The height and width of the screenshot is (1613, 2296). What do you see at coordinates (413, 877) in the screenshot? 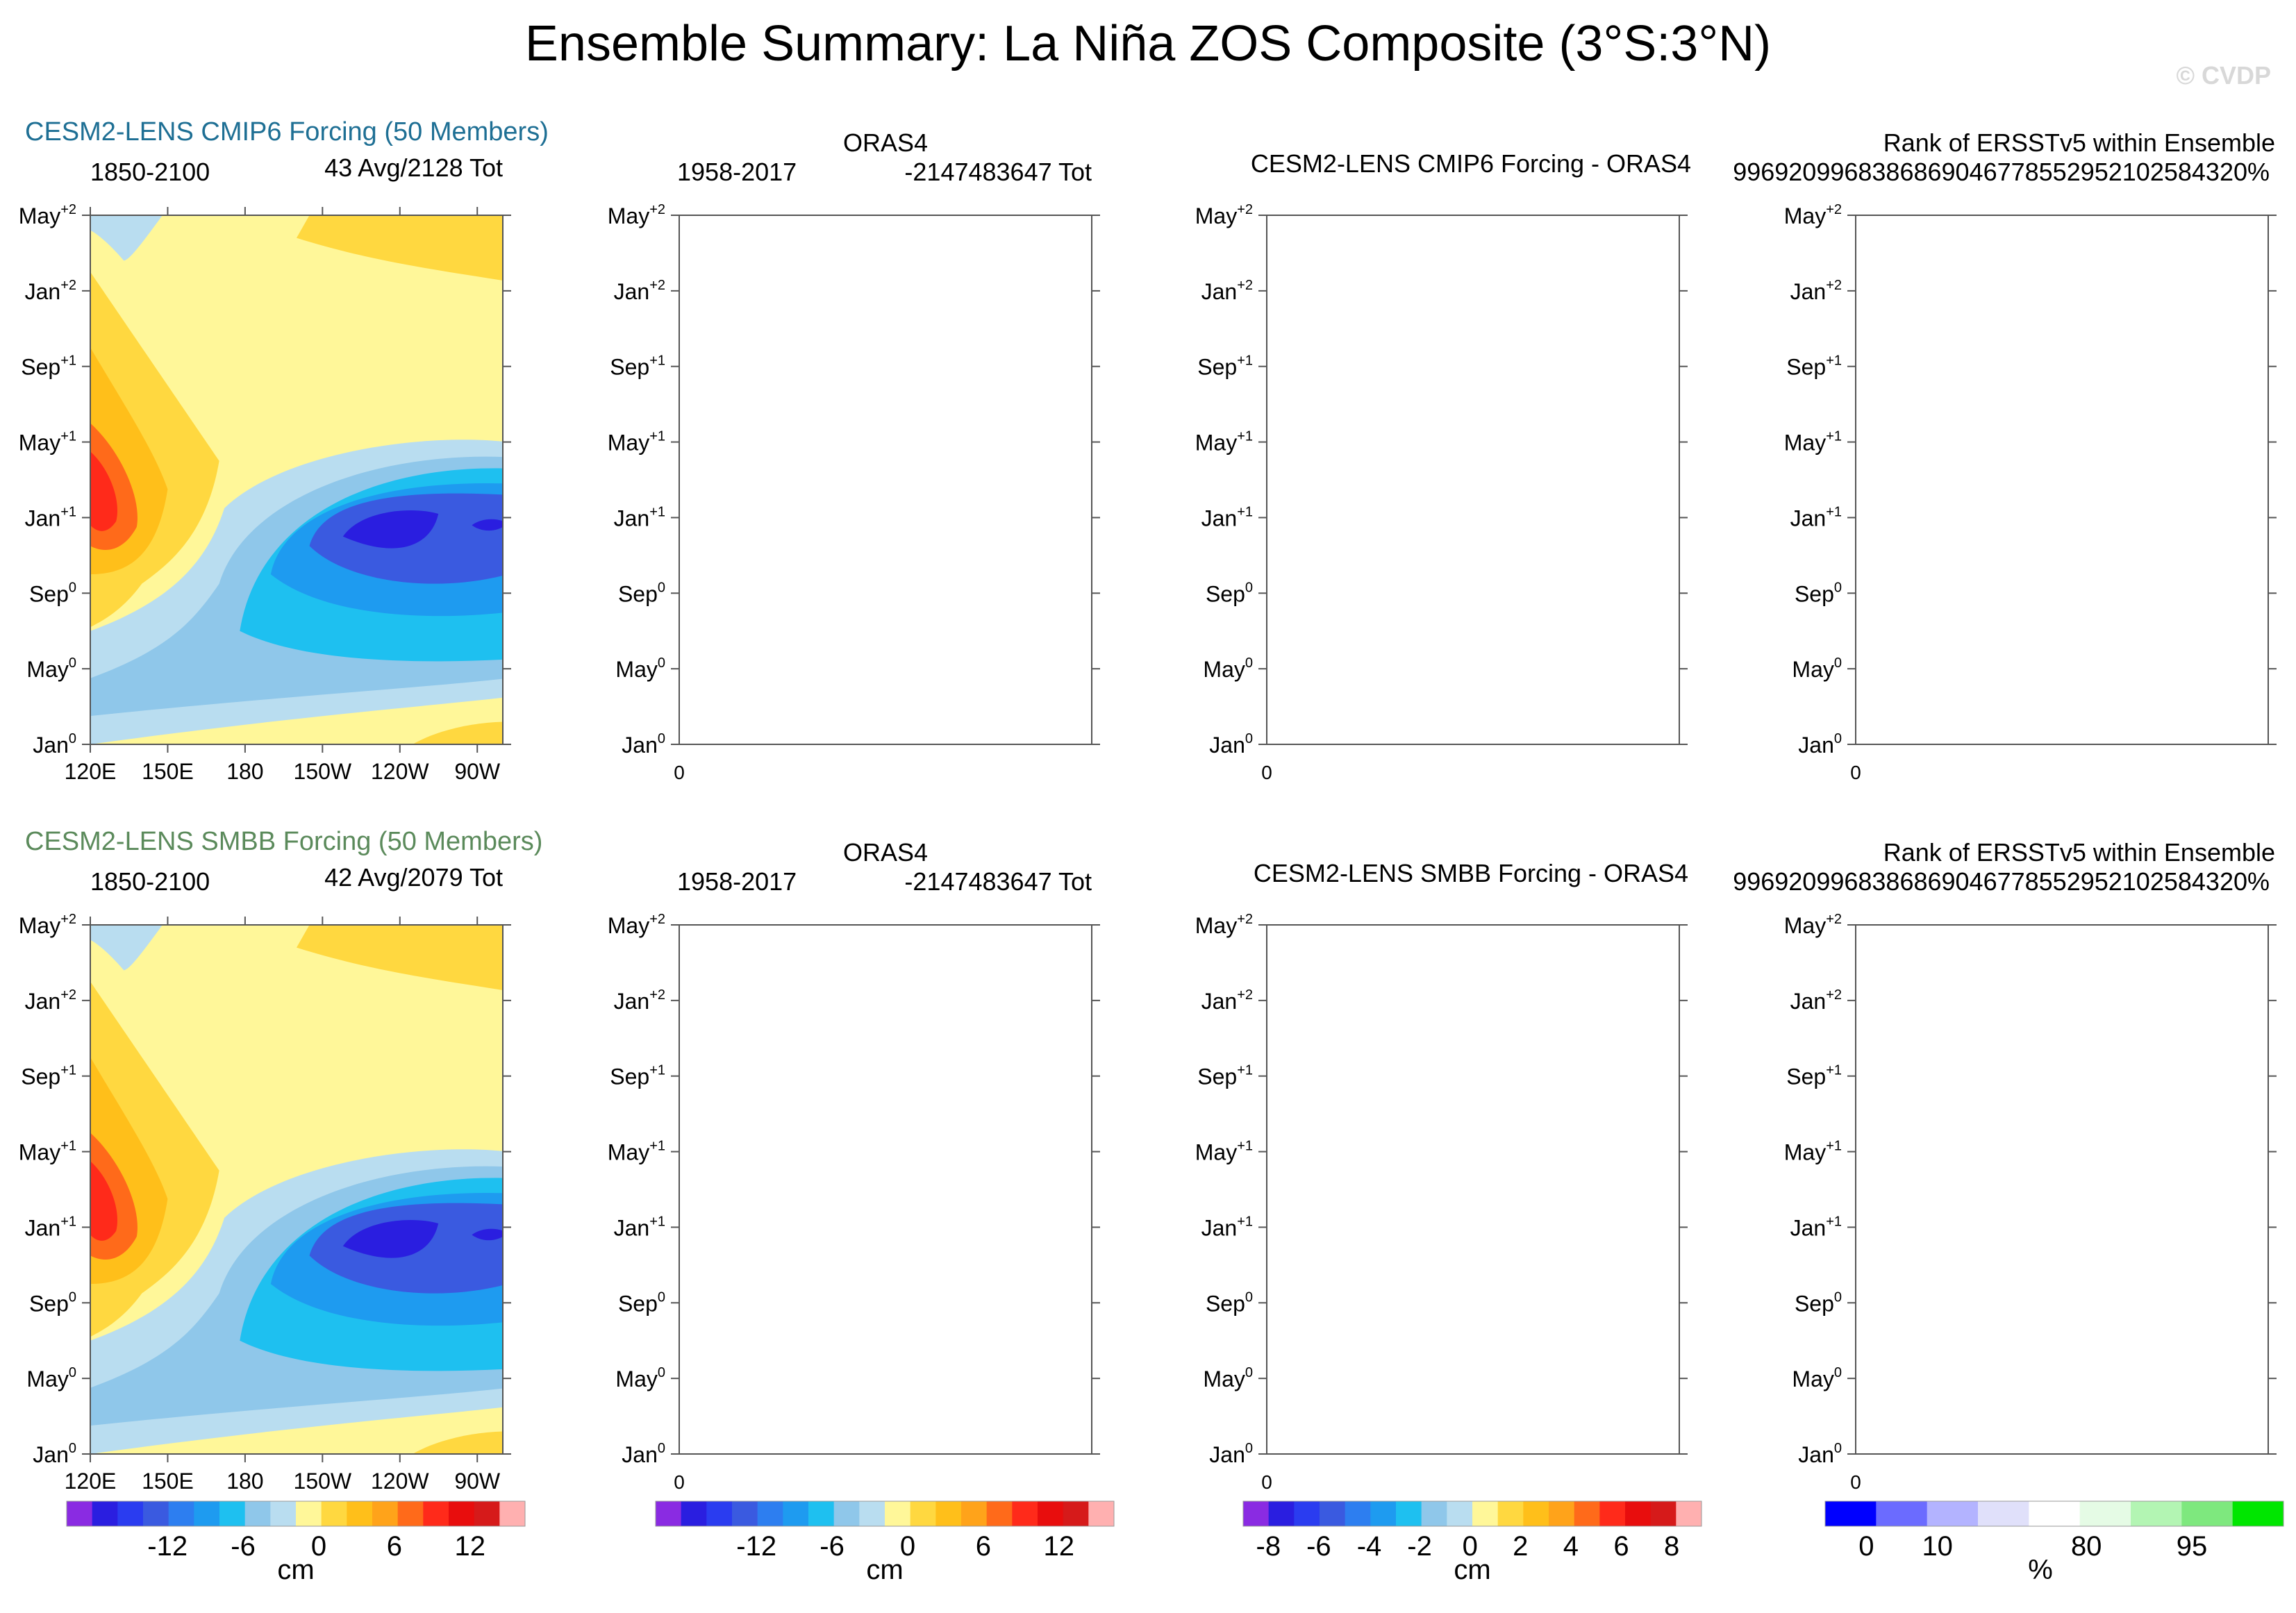
I see `model-count: 42 Avg/2079 Tot` at bounding box center [413, 877].